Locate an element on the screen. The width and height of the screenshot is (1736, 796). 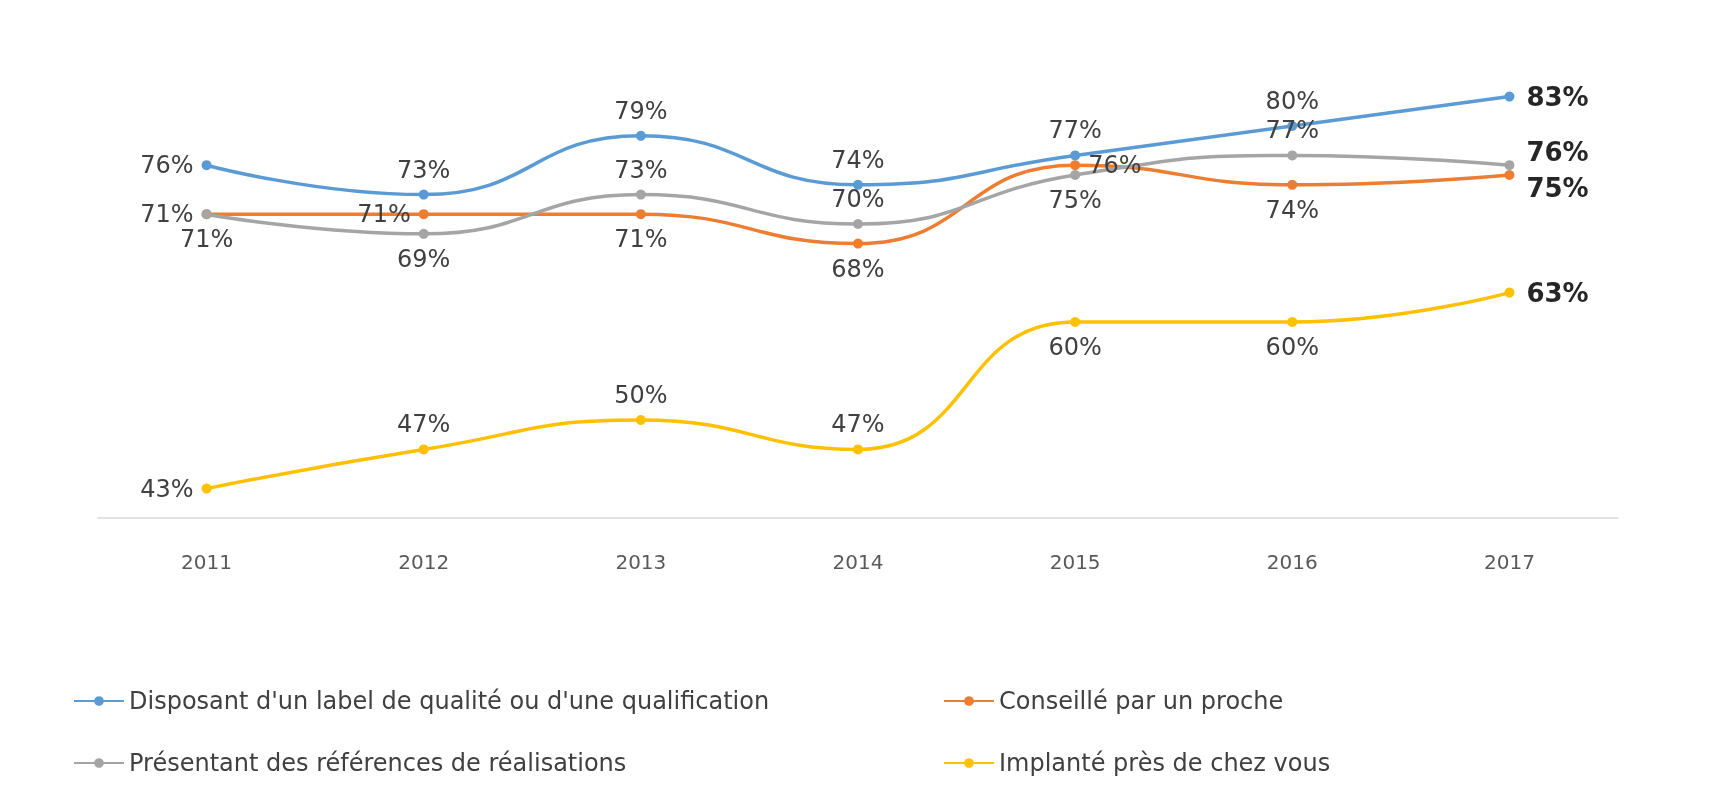
data-label: 71% is located at coordinates (641, 239).